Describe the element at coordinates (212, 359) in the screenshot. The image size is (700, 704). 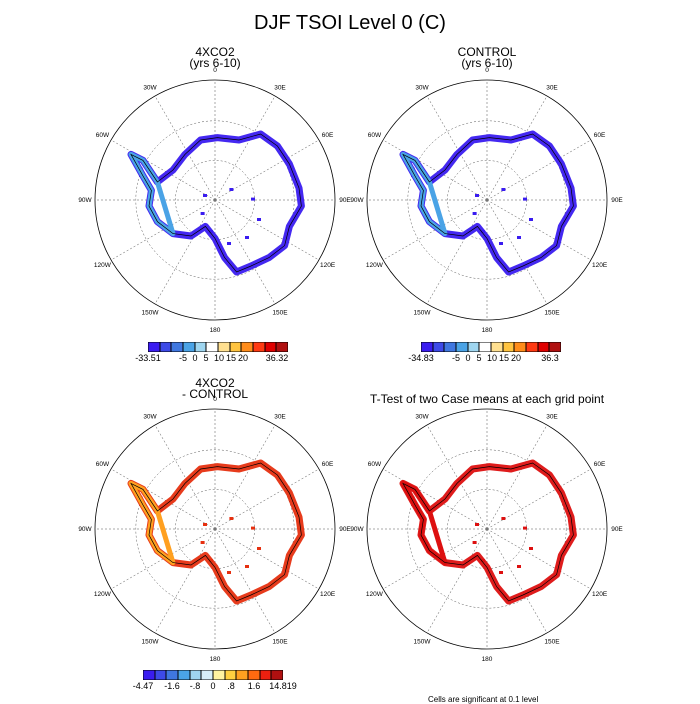
I see `colorbar-labels-4xco2: -33.51 -5 0 5 10 15 20 36.32` at that location.